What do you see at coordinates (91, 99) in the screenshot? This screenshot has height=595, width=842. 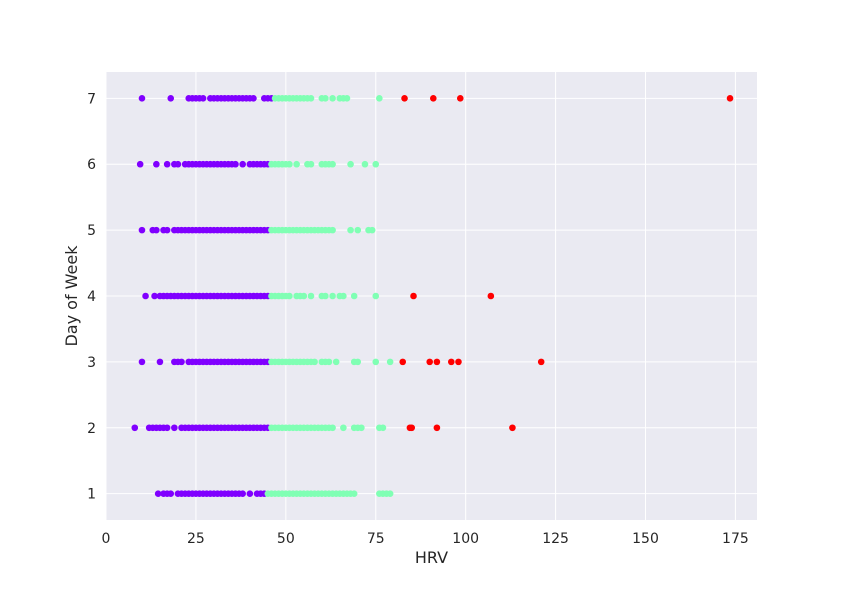 I see `y-tick-label: 7` at bounding box center [91, 99].